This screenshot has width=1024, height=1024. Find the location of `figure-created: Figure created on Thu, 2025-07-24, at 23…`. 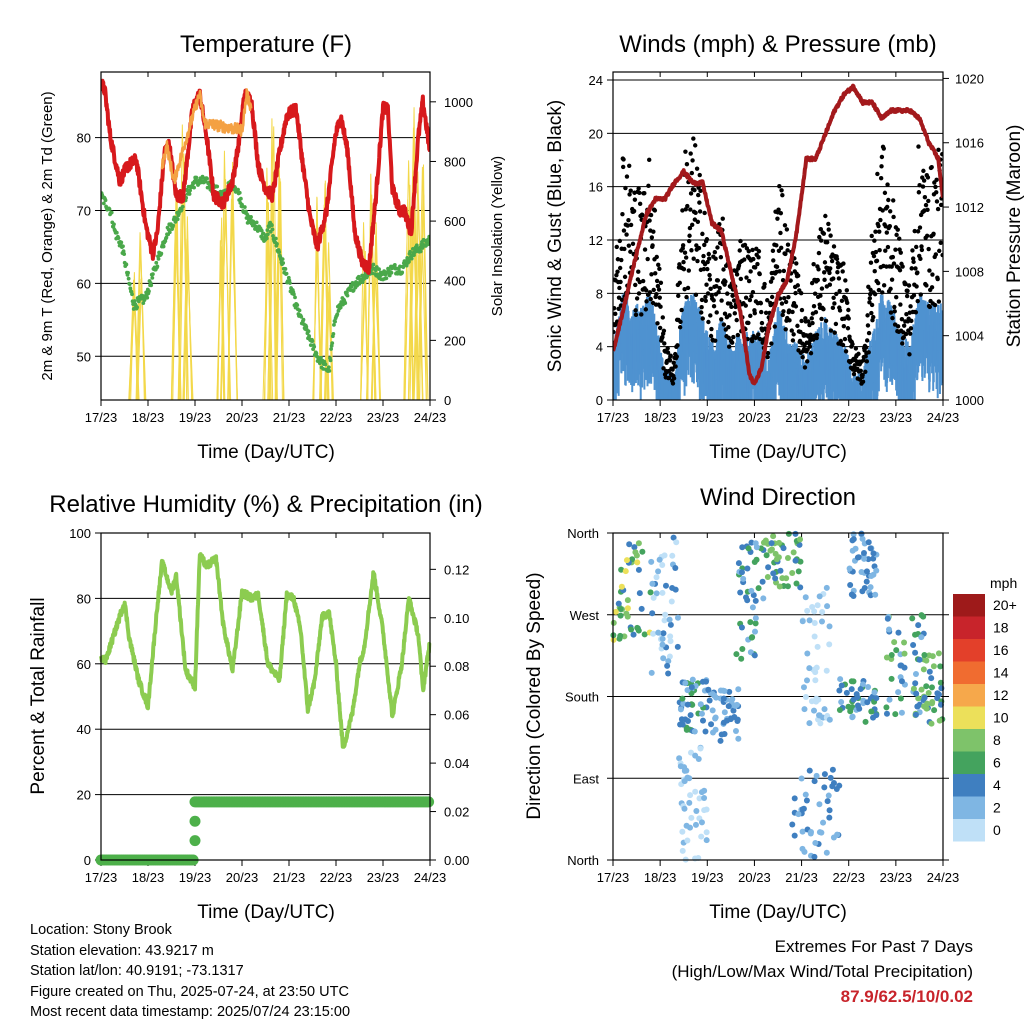

figure-created: Figure created on Thu, 2025-07-24, at 23… is located at coordinates (189, 991).